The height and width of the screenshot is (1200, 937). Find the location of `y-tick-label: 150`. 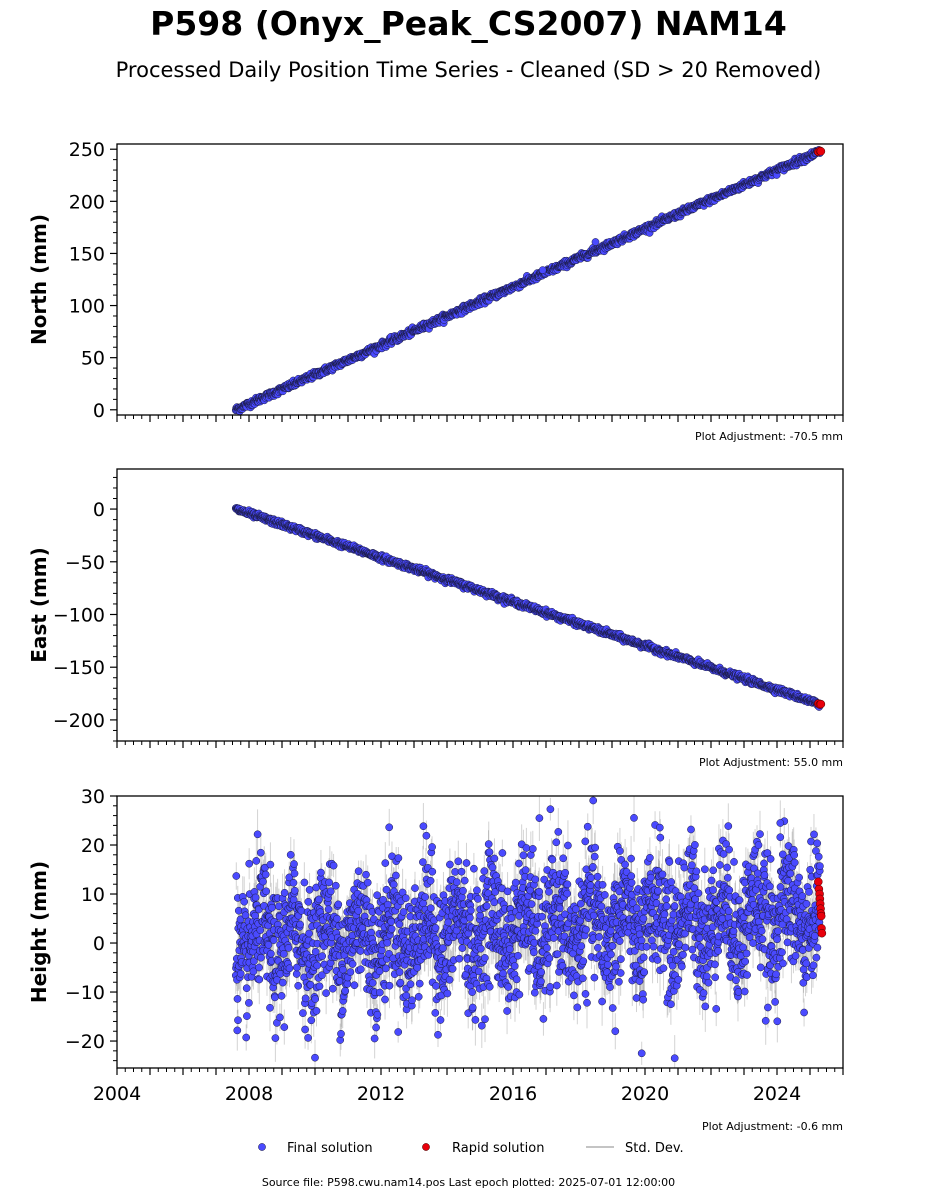

y-tick-label: 150 is located at coordinates (87, 254).